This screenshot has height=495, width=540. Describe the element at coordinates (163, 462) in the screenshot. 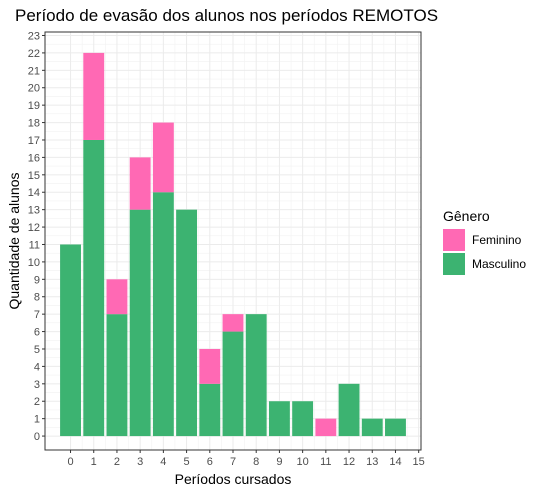

I see `x-tick-label: 4` at that location.